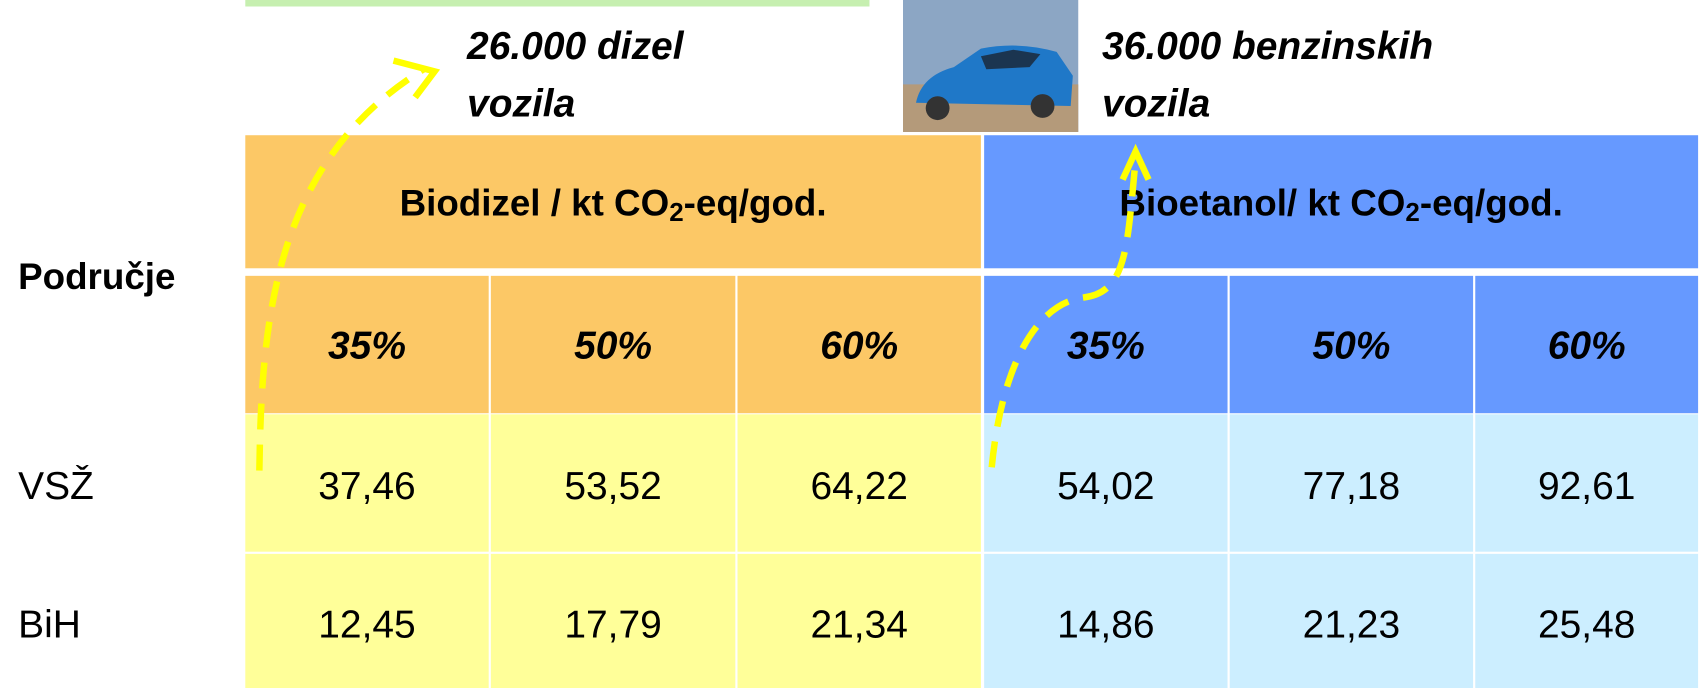 The width and height of the screenshot is (1700, 688). Describe the element at coordinates (96, 276) in the screenshot. I see `corner-label: Područje` at that location.